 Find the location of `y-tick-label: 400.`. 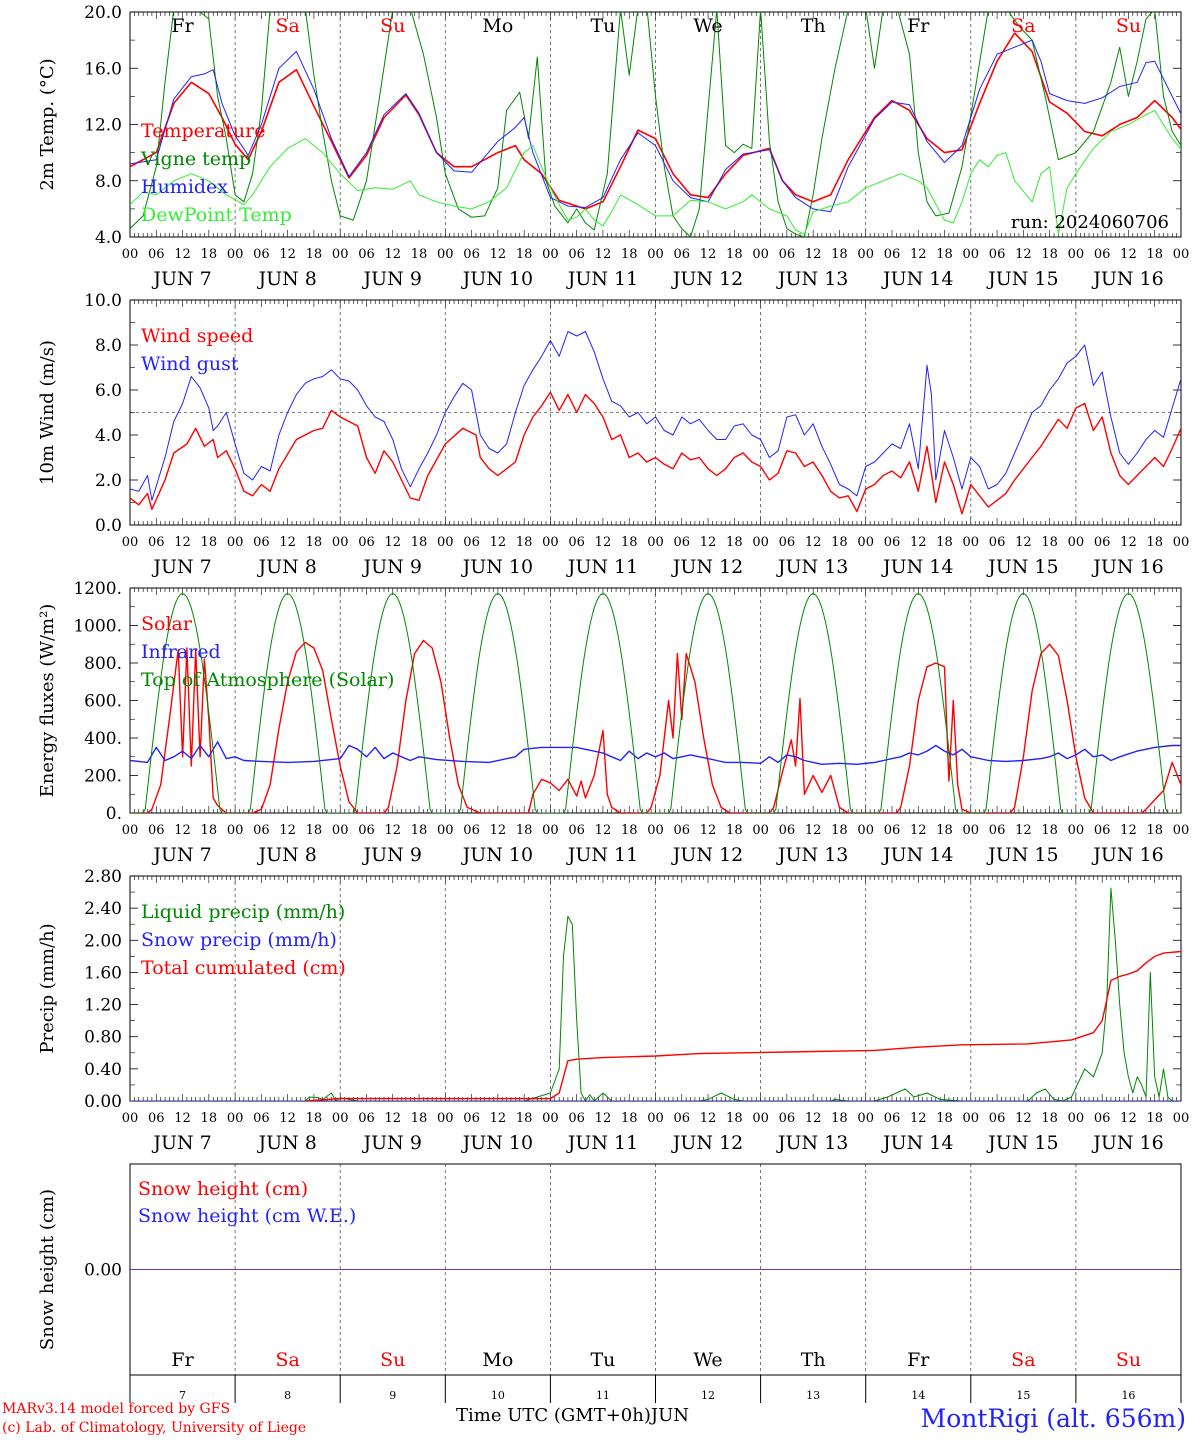

y-tick-label: 400. is located at coordinates (103, 739).